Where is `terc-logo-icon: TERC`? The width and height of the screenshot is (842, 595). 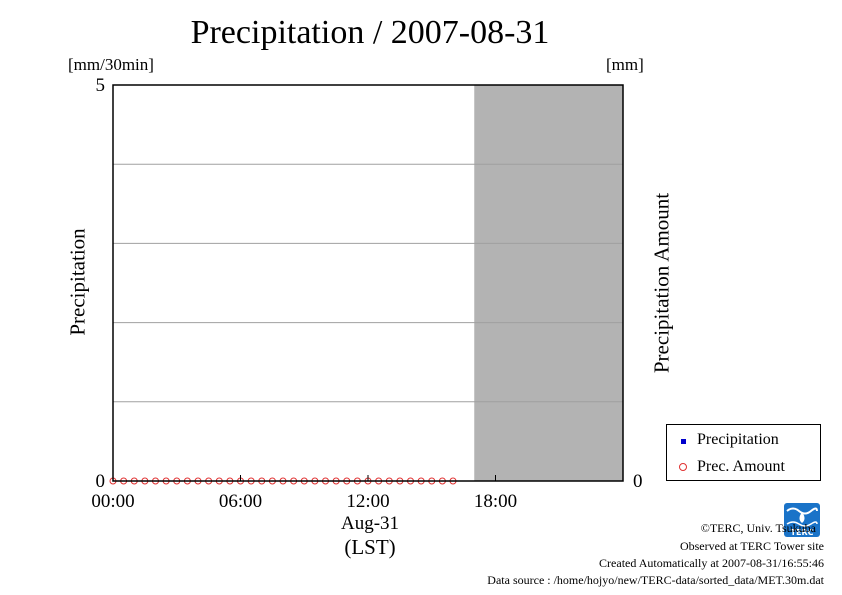
terc-logo-icon: TERC is located at coordinates (802, 520).